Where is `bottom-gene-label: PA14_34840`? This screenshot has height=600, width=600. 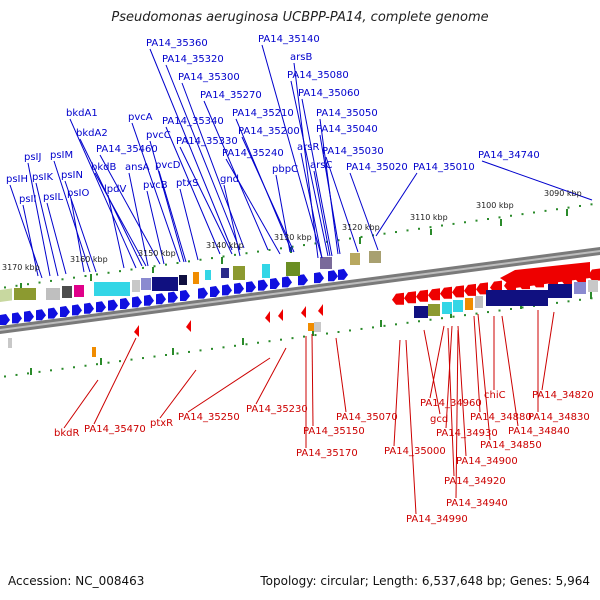
bottom-gene-label: PA14_34840 is located at coordinates (539, 431).